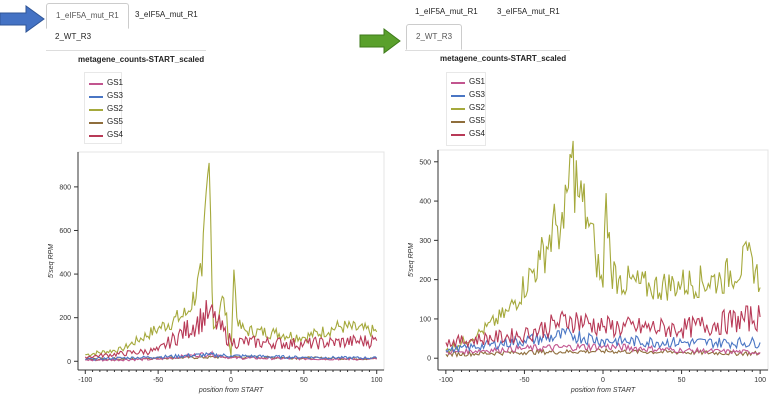 This screenshot has height=417, width=777. Describe the element at coordinates (65, 231) in the screenshot. I see `y-tick-label: 600` at that location.